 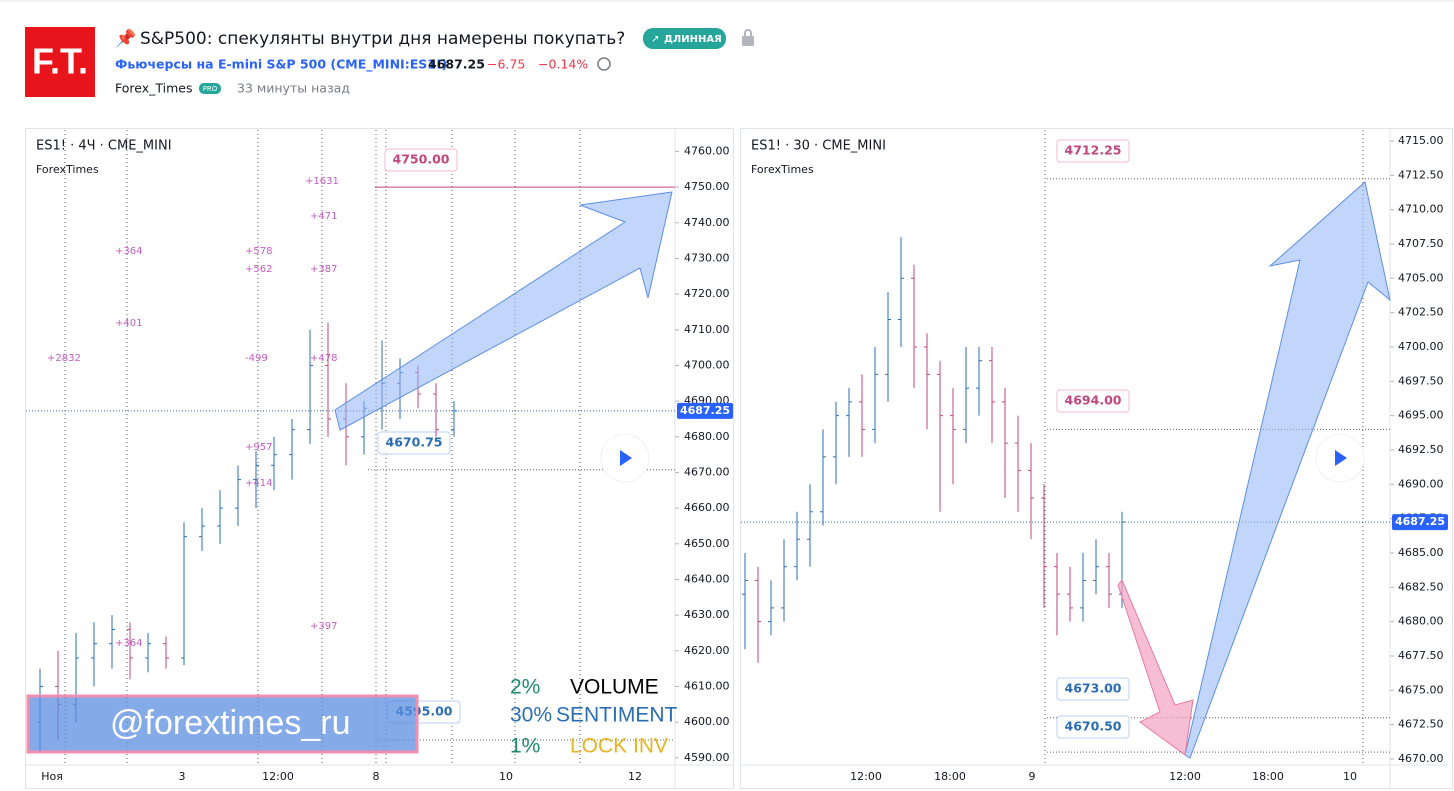 What do you see at coordinates (322, 181) in the screenshot?
I see `annotation: +1631` at bounding box center [322, 181].